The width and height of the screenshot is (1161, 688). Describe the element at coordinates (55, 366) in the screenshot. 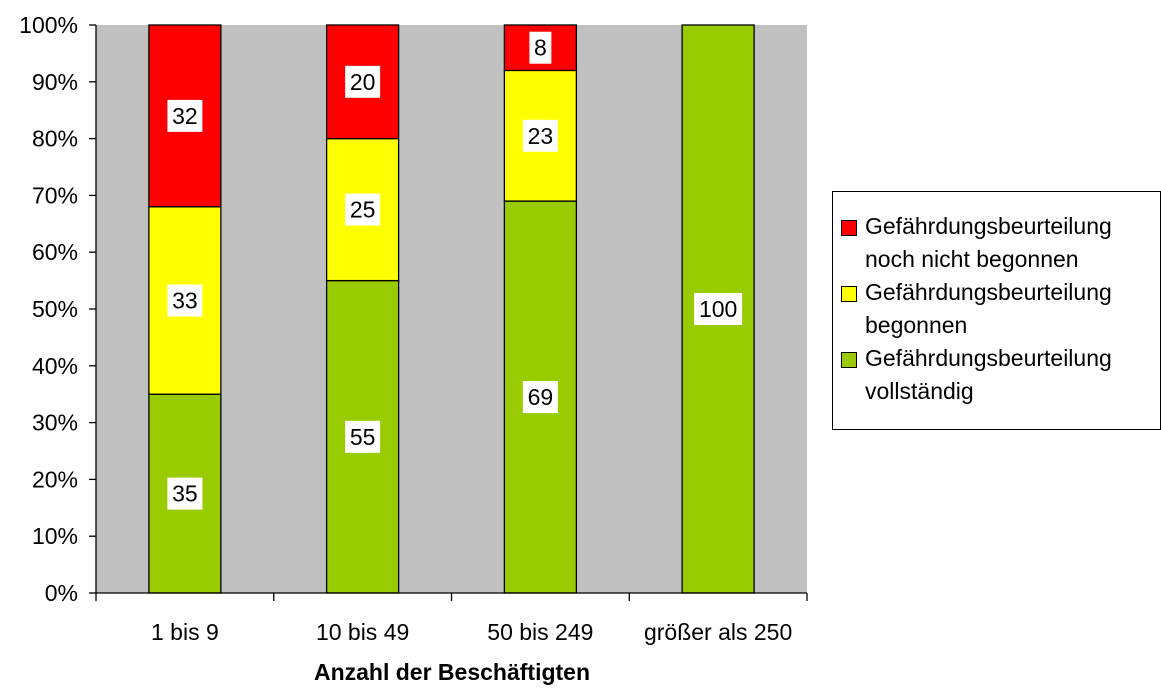

I see `y-tick-label: 40%` at that location.